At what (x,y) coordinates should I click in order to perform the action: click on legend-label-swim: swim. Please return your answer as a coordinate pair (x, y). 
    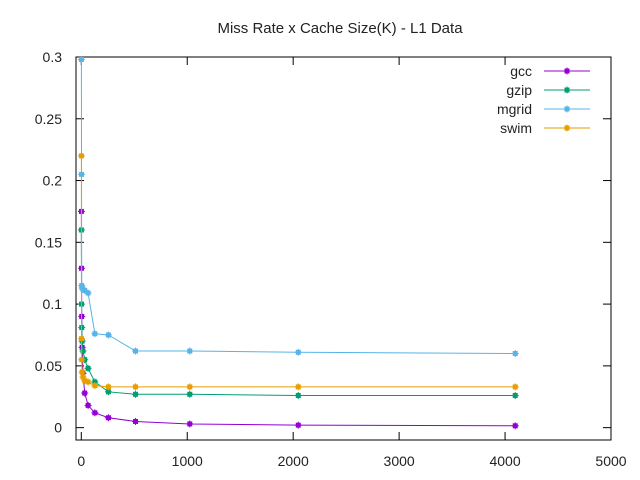
    Looking at the image, I should click on (516, 128).